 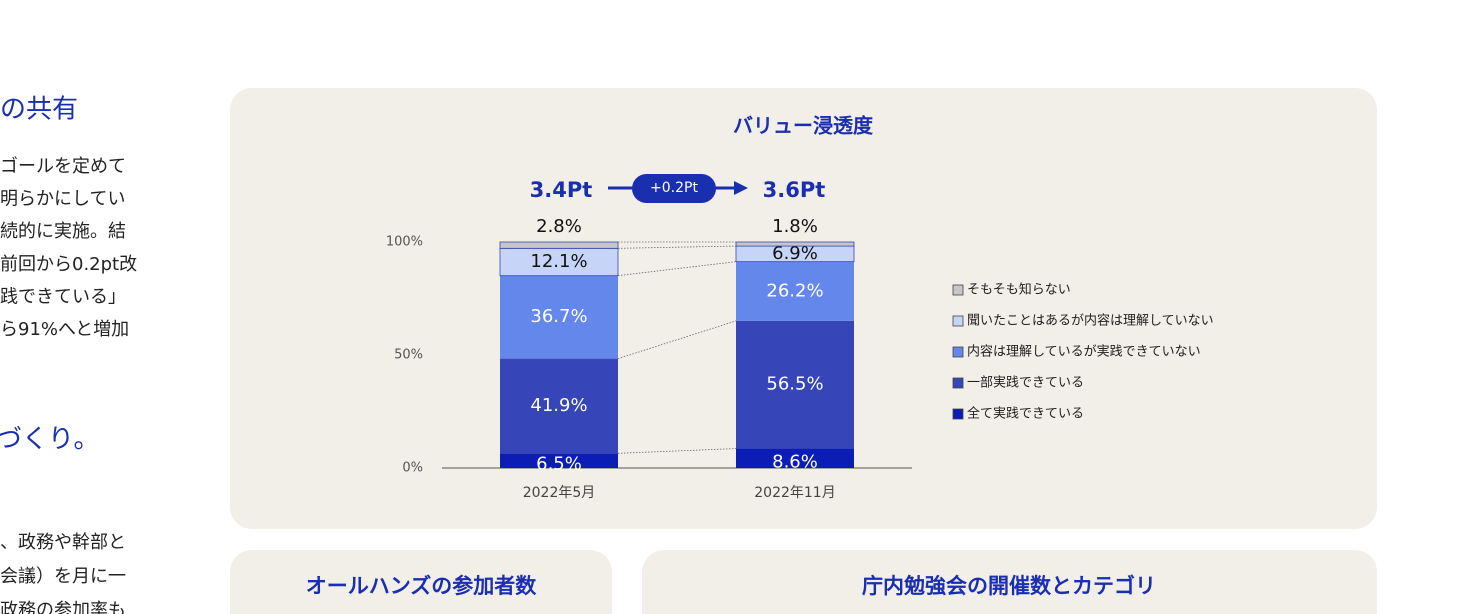 I want to click on value-label: 26.2%, so click(x=794, y=290).